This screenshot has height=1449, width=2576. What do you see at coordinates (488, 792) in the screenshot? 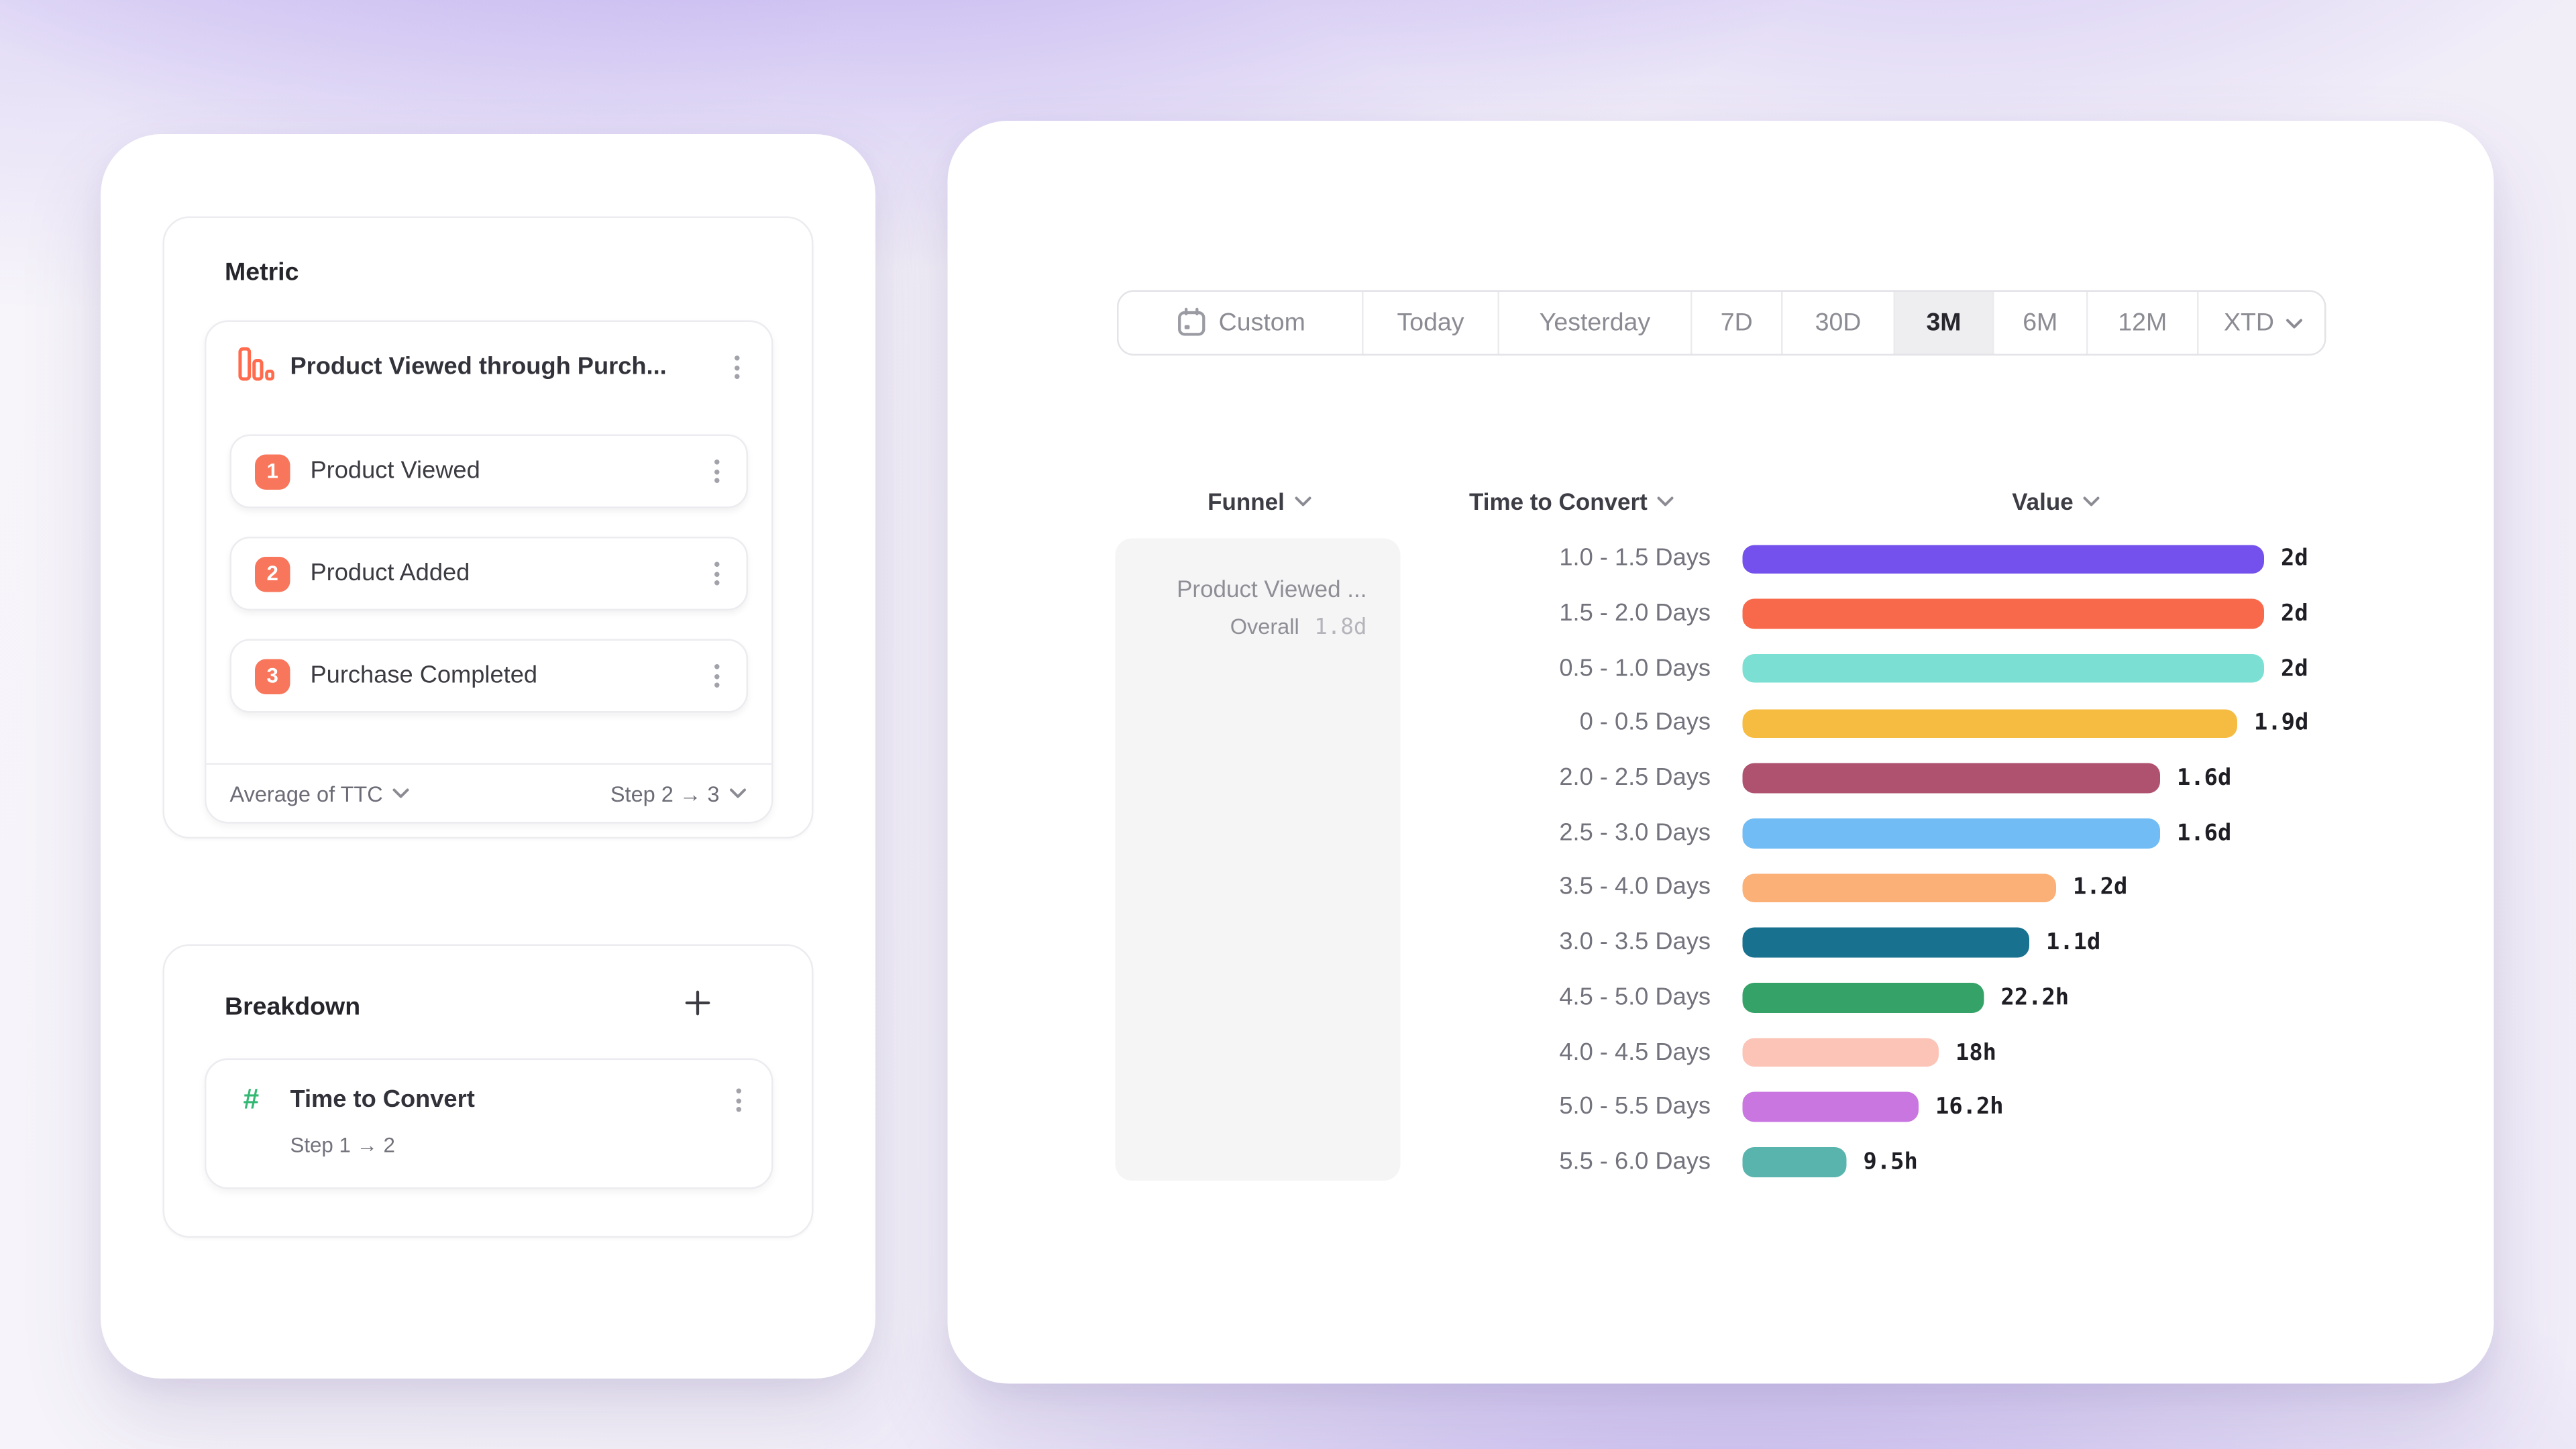
I see `funnel-metric-footer: Average of TTC Step 2 → 3` at bounding box center [488, 792].